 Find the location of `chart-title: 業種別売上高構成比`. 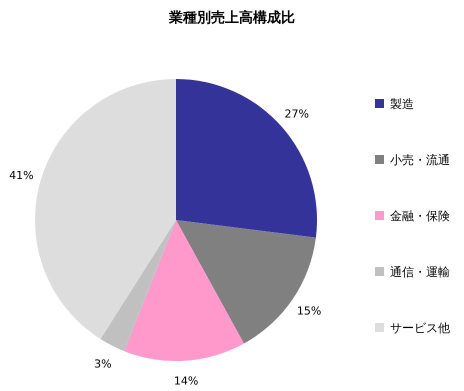

chart-title: 業種別売上高構成比 is located at coordinates (231, 17).